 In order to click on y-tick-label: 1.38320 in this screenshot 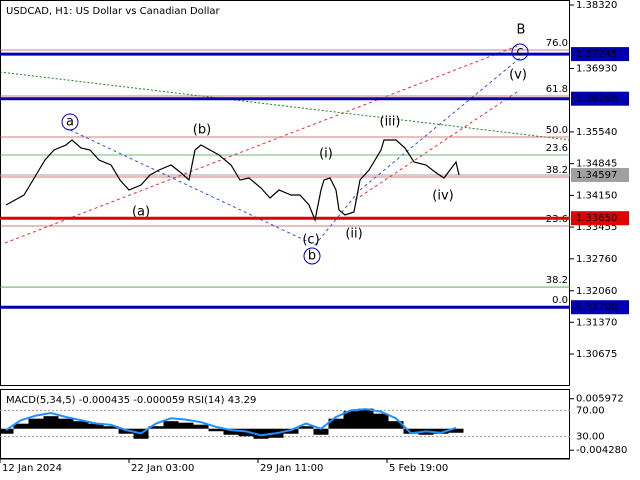, I will do `click(596, 5)`.